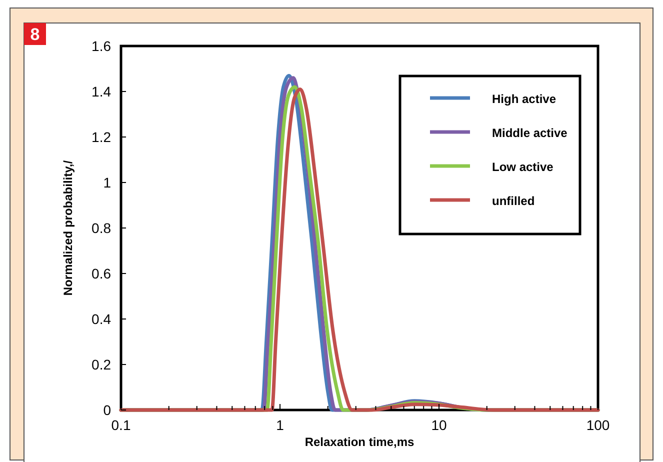  Describe the element at coordinates (530, 133) in the screenshot. I see `legend-label: Middle active` at that location.